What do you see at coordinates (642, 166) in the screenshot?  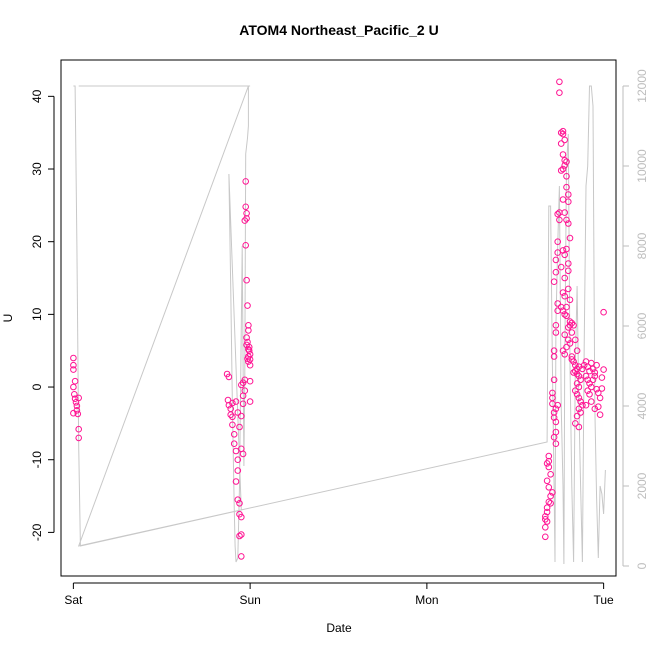 I see `secondary-y-tick-label: 10000` at bounding box center [642, 166].